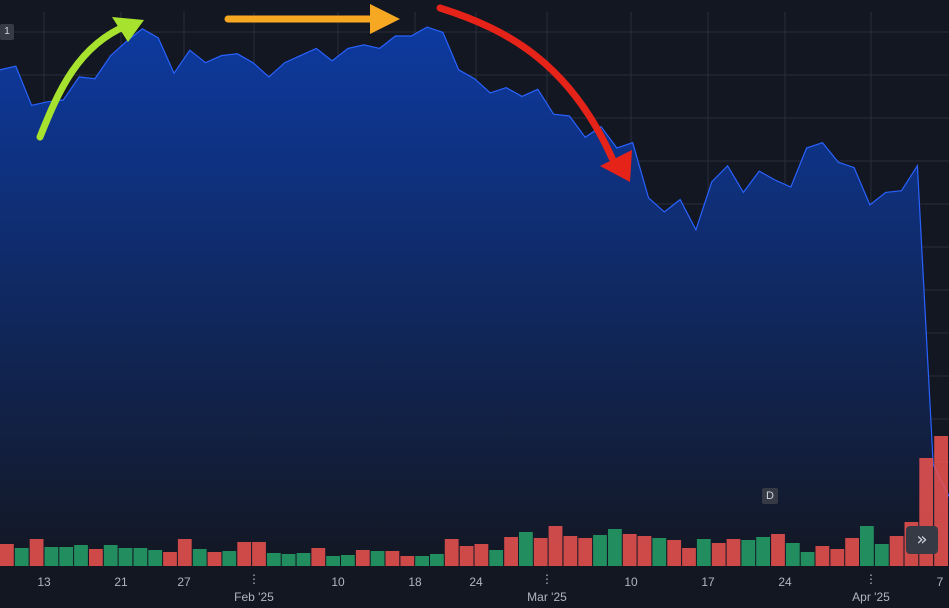 This screenshot has width=949, height=608. I want to click on x-tick-label: Apr '25, so click(871, 597).